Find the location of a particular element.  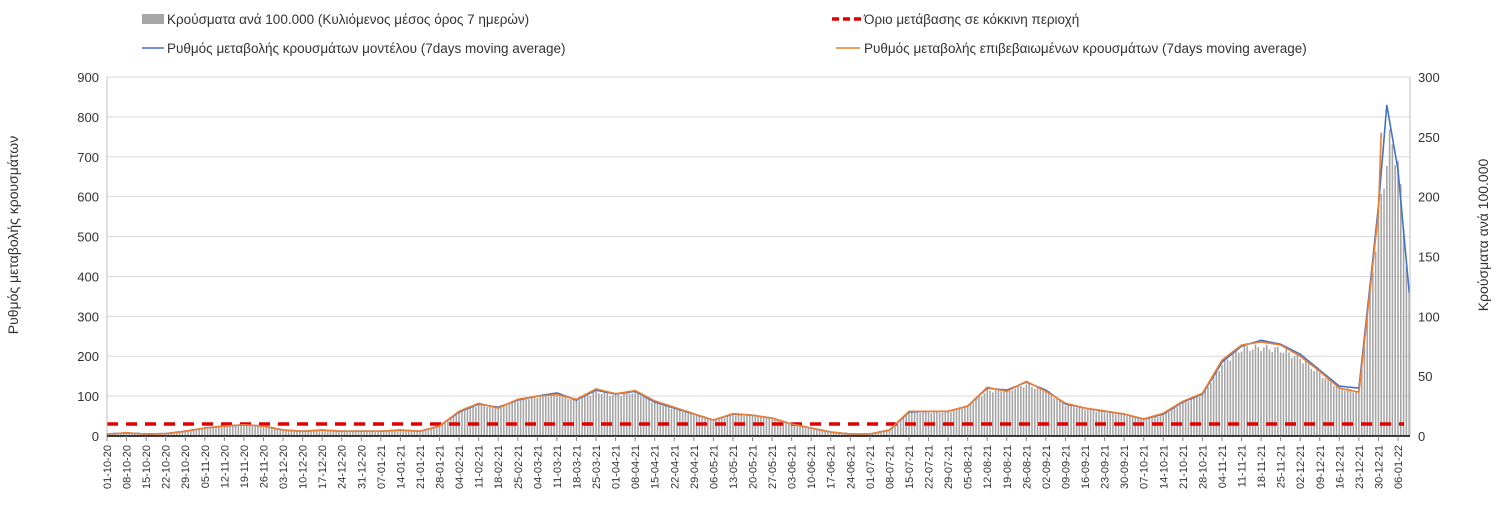

y-tick-right: 100 is located at coordinates (1429, 316).